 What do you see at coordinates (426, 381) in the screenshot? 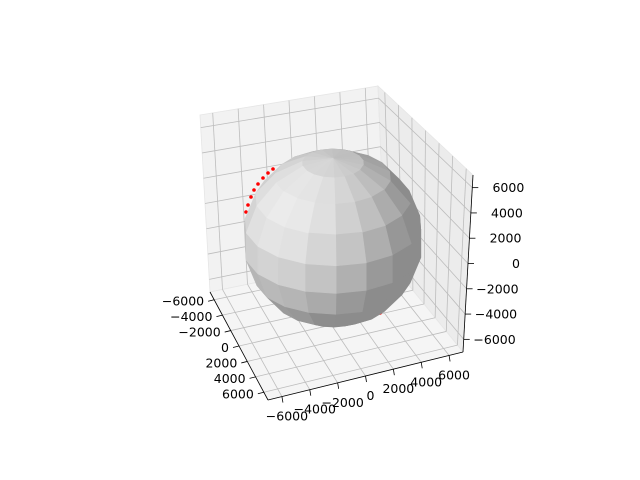
I see `y-tick-label: 4000` at bounding box center [426, 381].